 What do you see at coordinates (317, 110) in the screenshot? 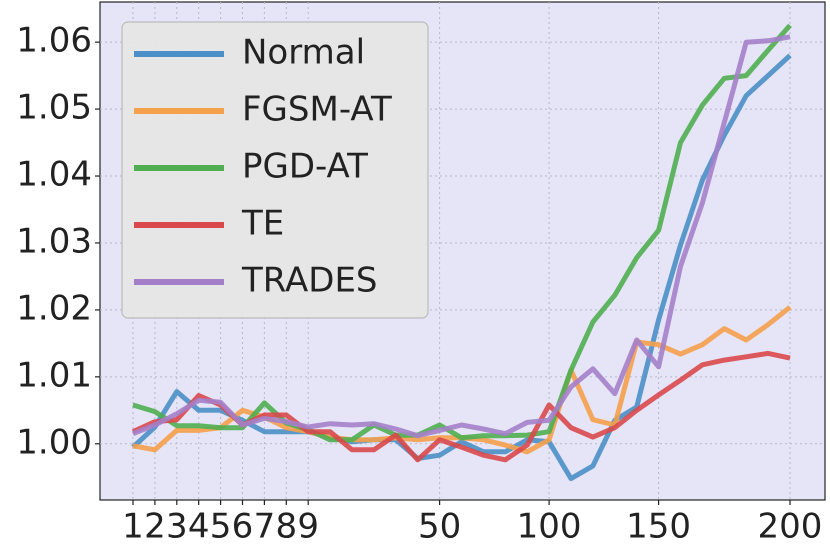
I see `legend-label: FGSM-AT` at bounding box center [317, 110].